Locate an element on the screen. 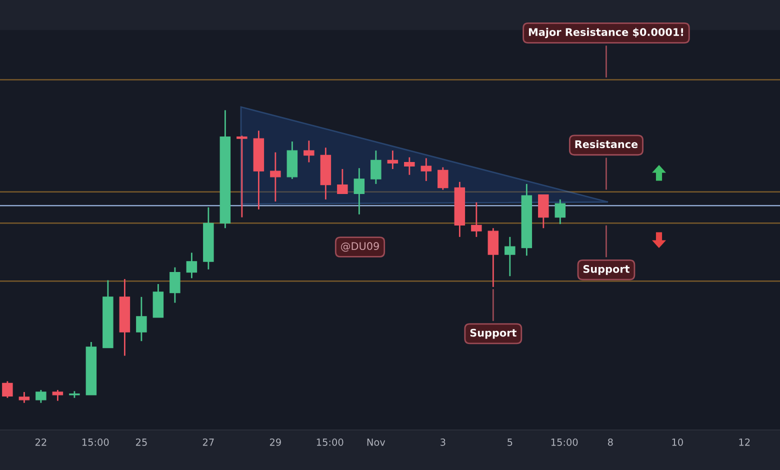  x-tick-label: 25 is located at coordinates (141, 442).